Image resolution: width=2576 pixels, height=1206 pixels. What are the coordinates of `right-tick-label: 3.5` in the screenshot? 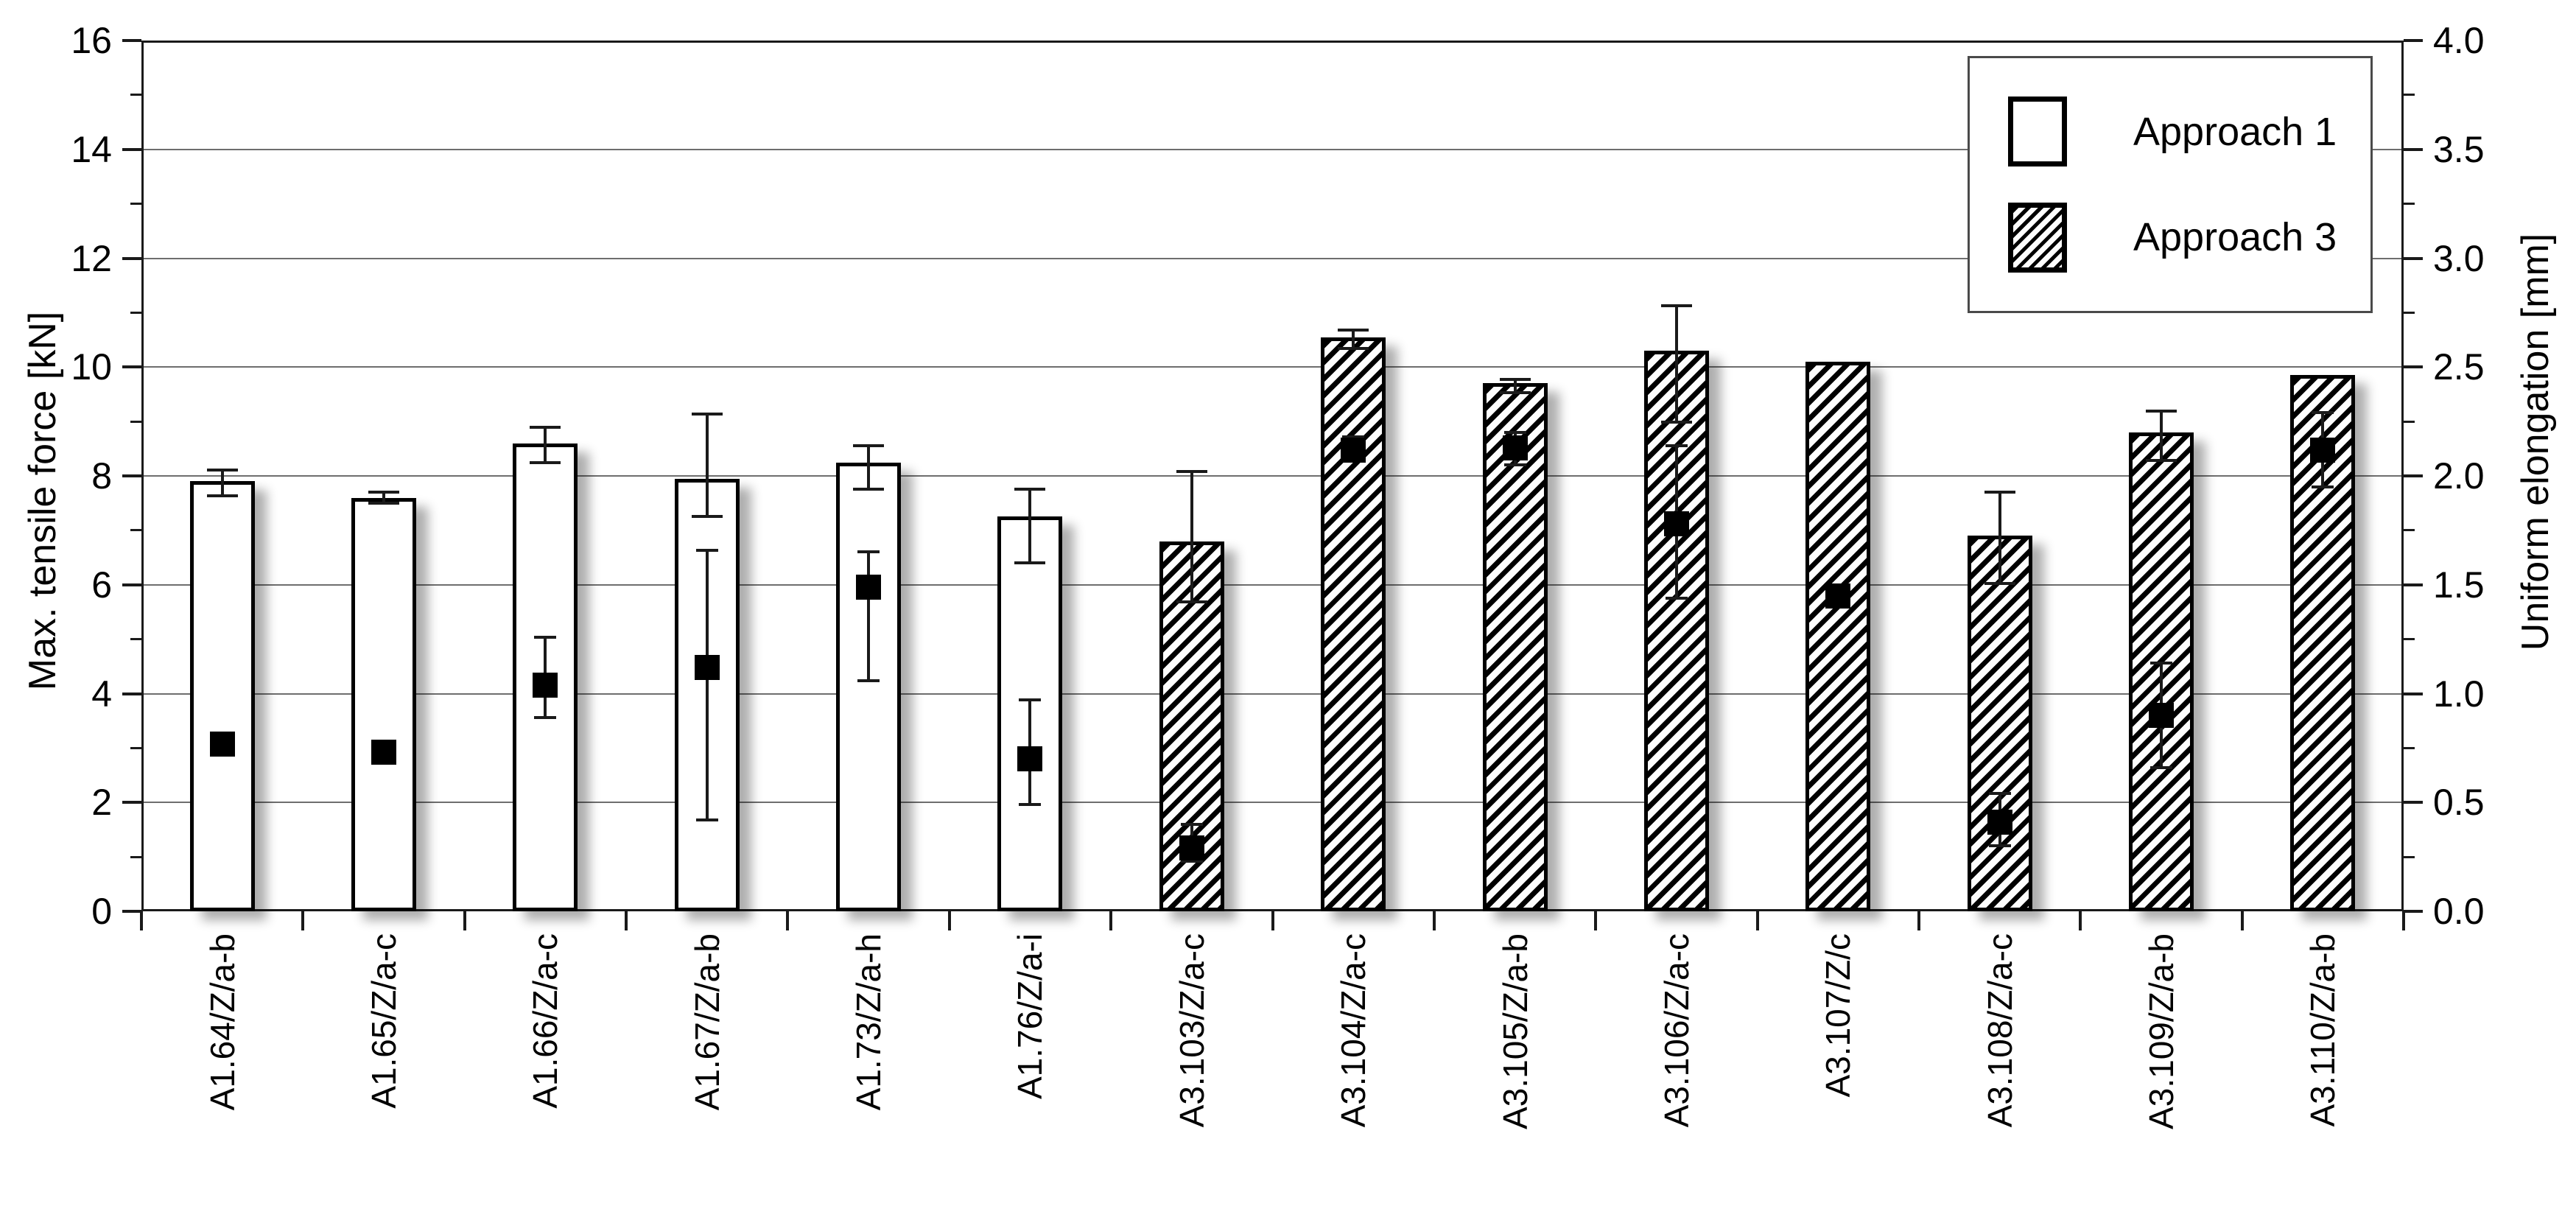 It's located at (2459, 149).